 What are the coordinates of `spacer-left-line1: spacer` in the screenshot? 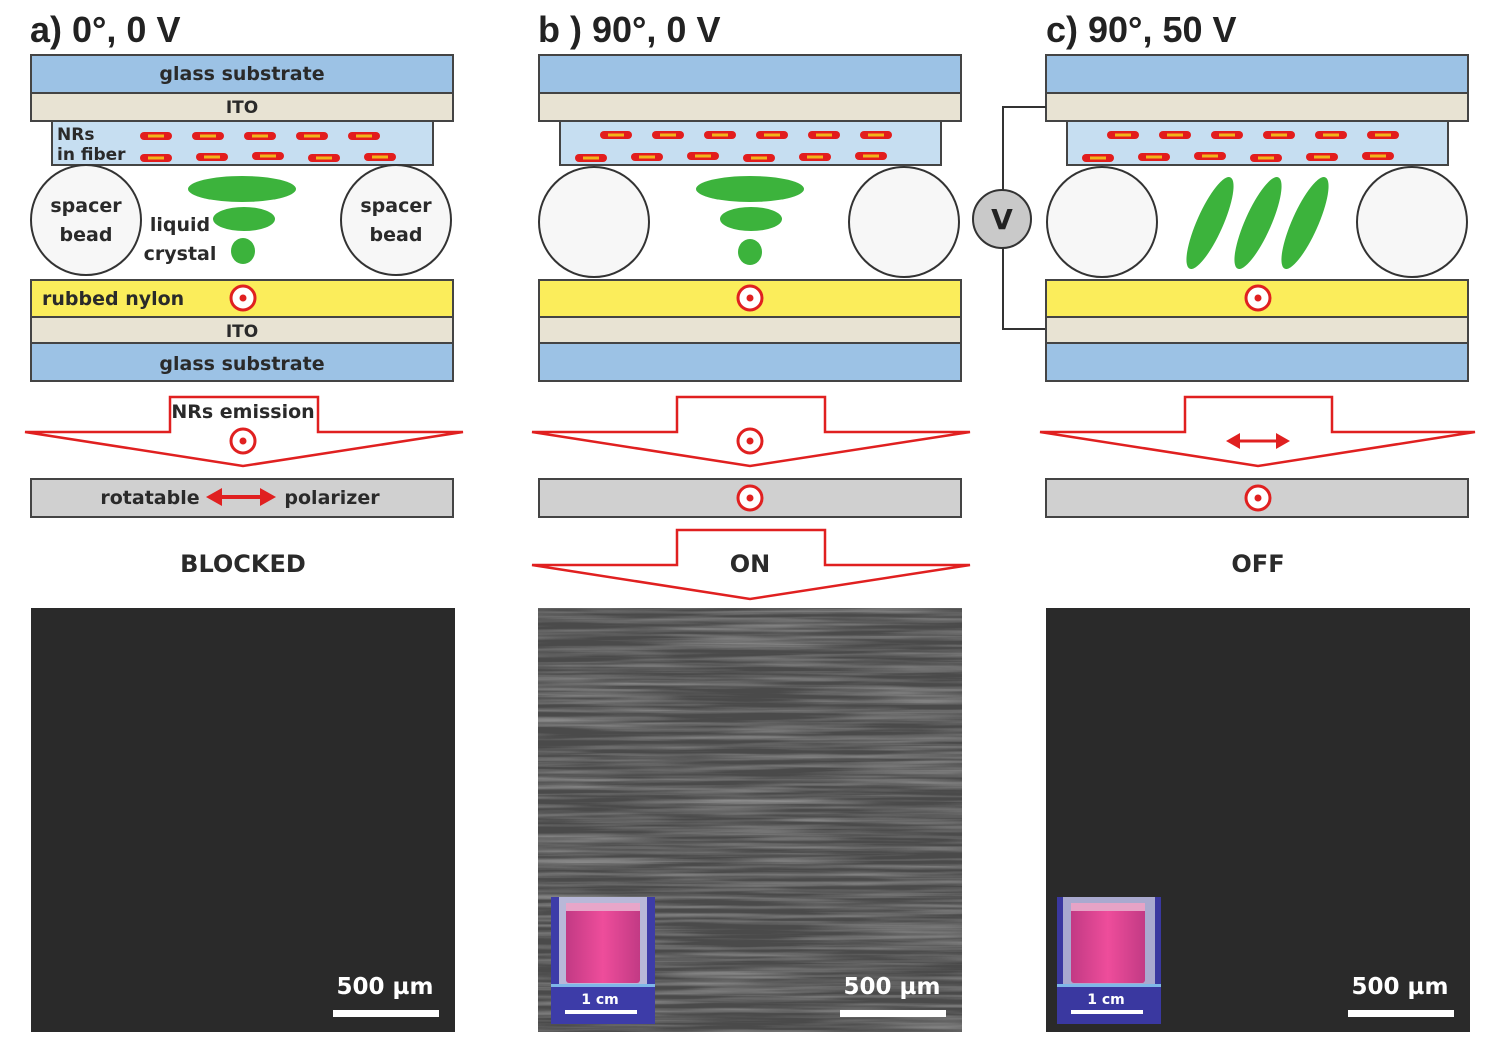 It's located at (86, 206).